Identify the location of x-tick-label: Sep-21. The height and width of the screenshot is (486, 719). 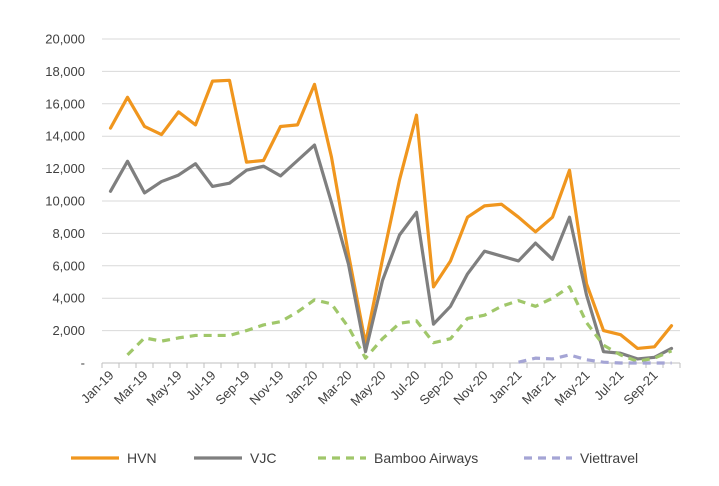
(640, 388).